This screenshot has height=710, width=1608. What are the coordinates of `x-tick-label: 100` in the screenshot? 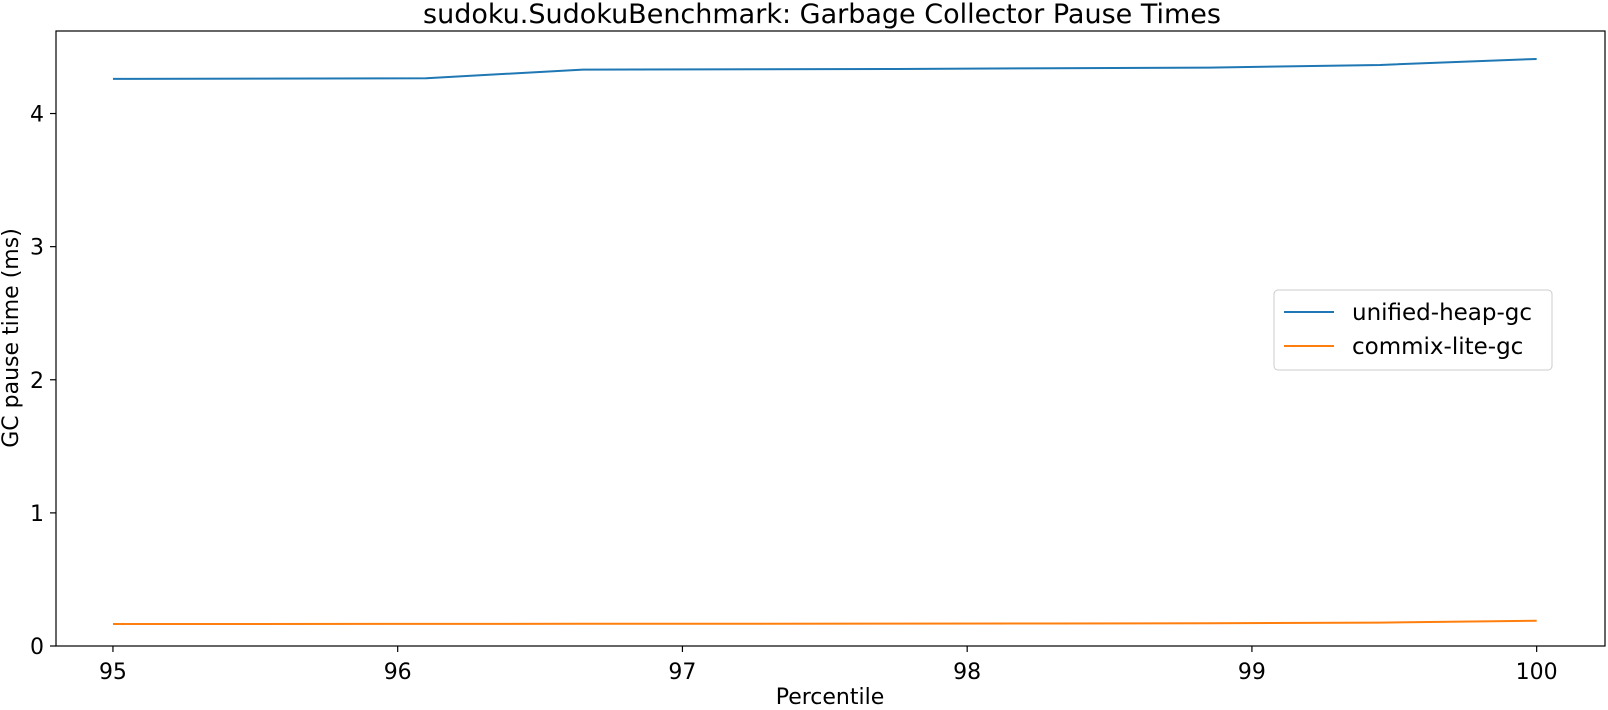 It's located at (1537, 672).